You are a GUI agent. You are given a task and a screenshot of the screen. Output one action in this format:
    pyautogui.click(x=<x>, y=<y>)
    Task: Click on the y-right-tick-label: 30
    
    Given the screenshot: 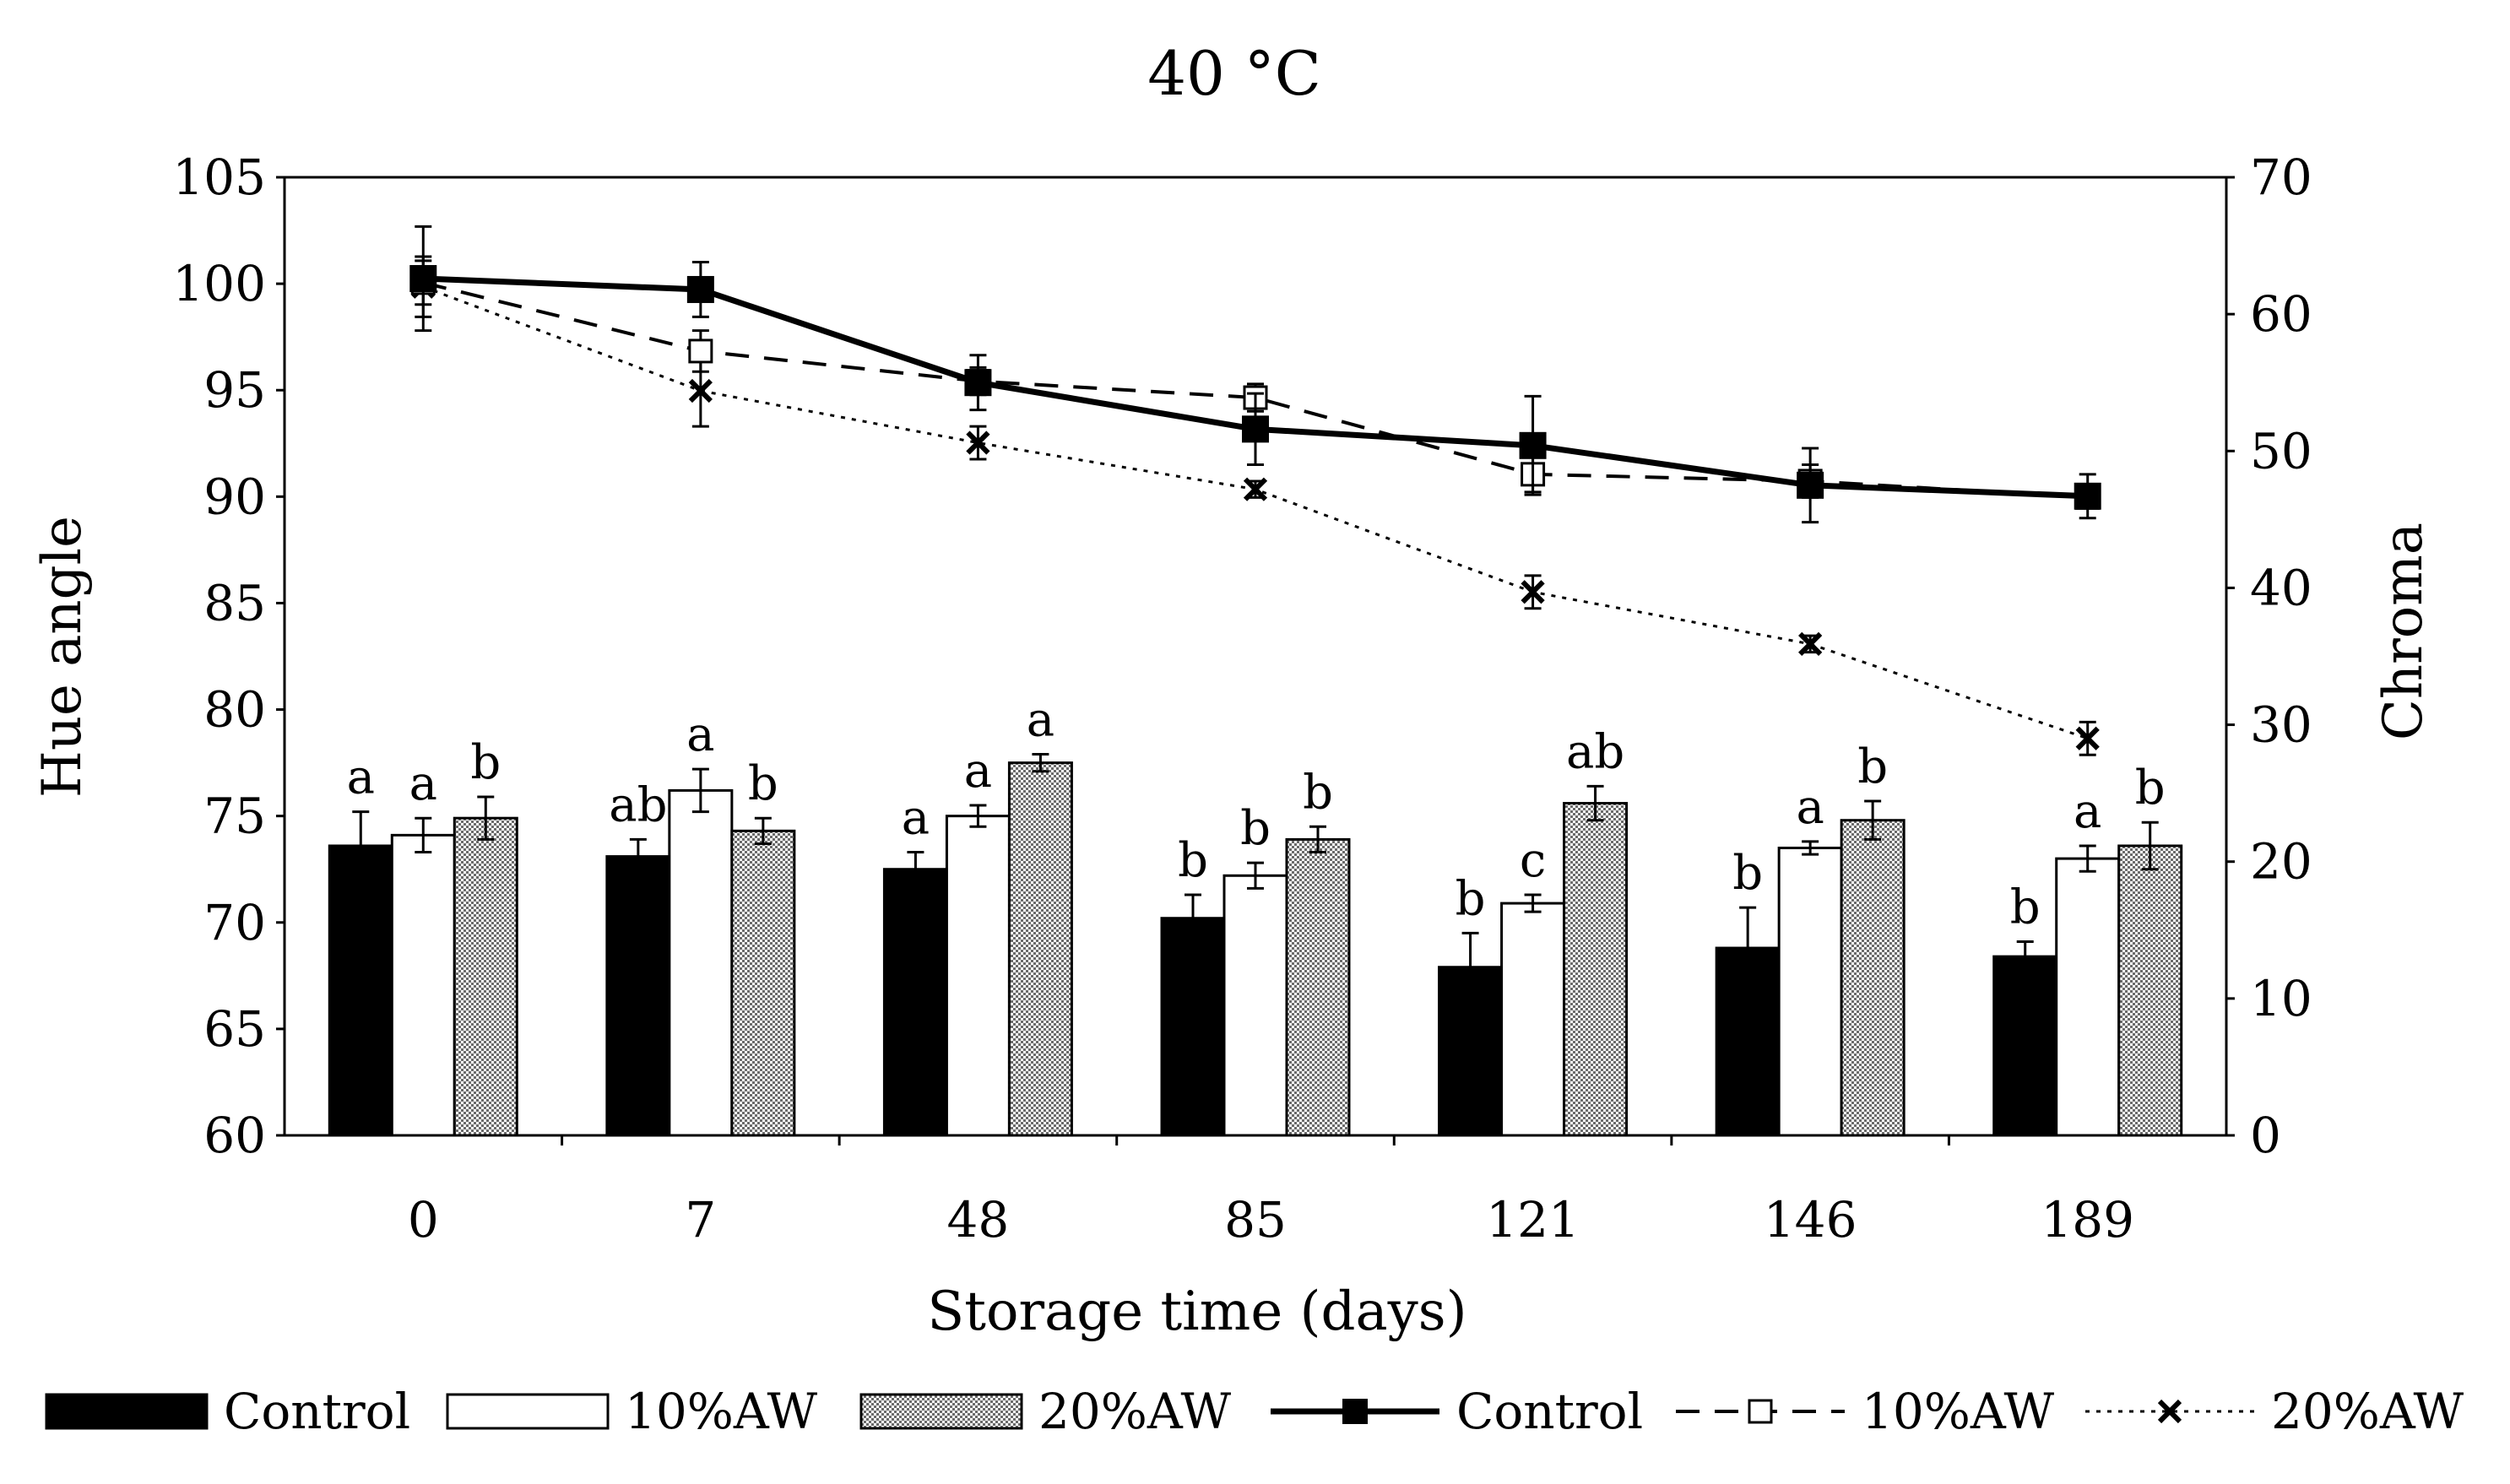 What is the action you would take?
    pyautogui.click(x=2281, y=725)
    